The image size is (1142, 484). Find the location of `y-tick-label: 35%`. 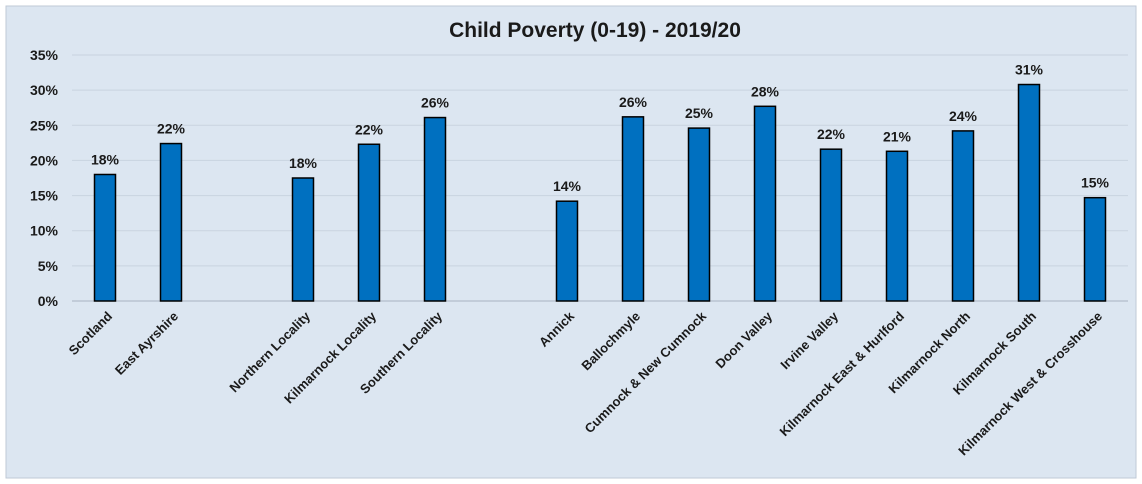

y-tick-label: 35% is located at coordinates (44, 55).